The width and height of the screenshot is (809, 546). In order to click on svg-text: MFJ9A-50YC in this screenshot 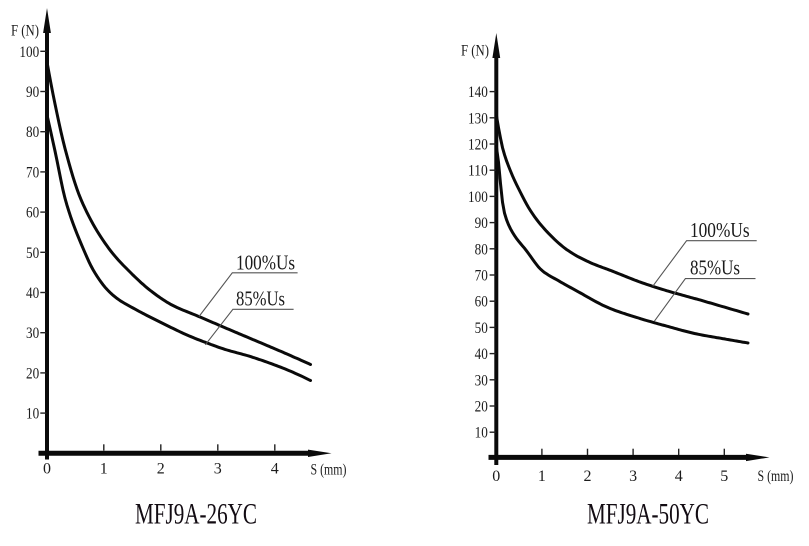, I will do `click(648, 513)`.